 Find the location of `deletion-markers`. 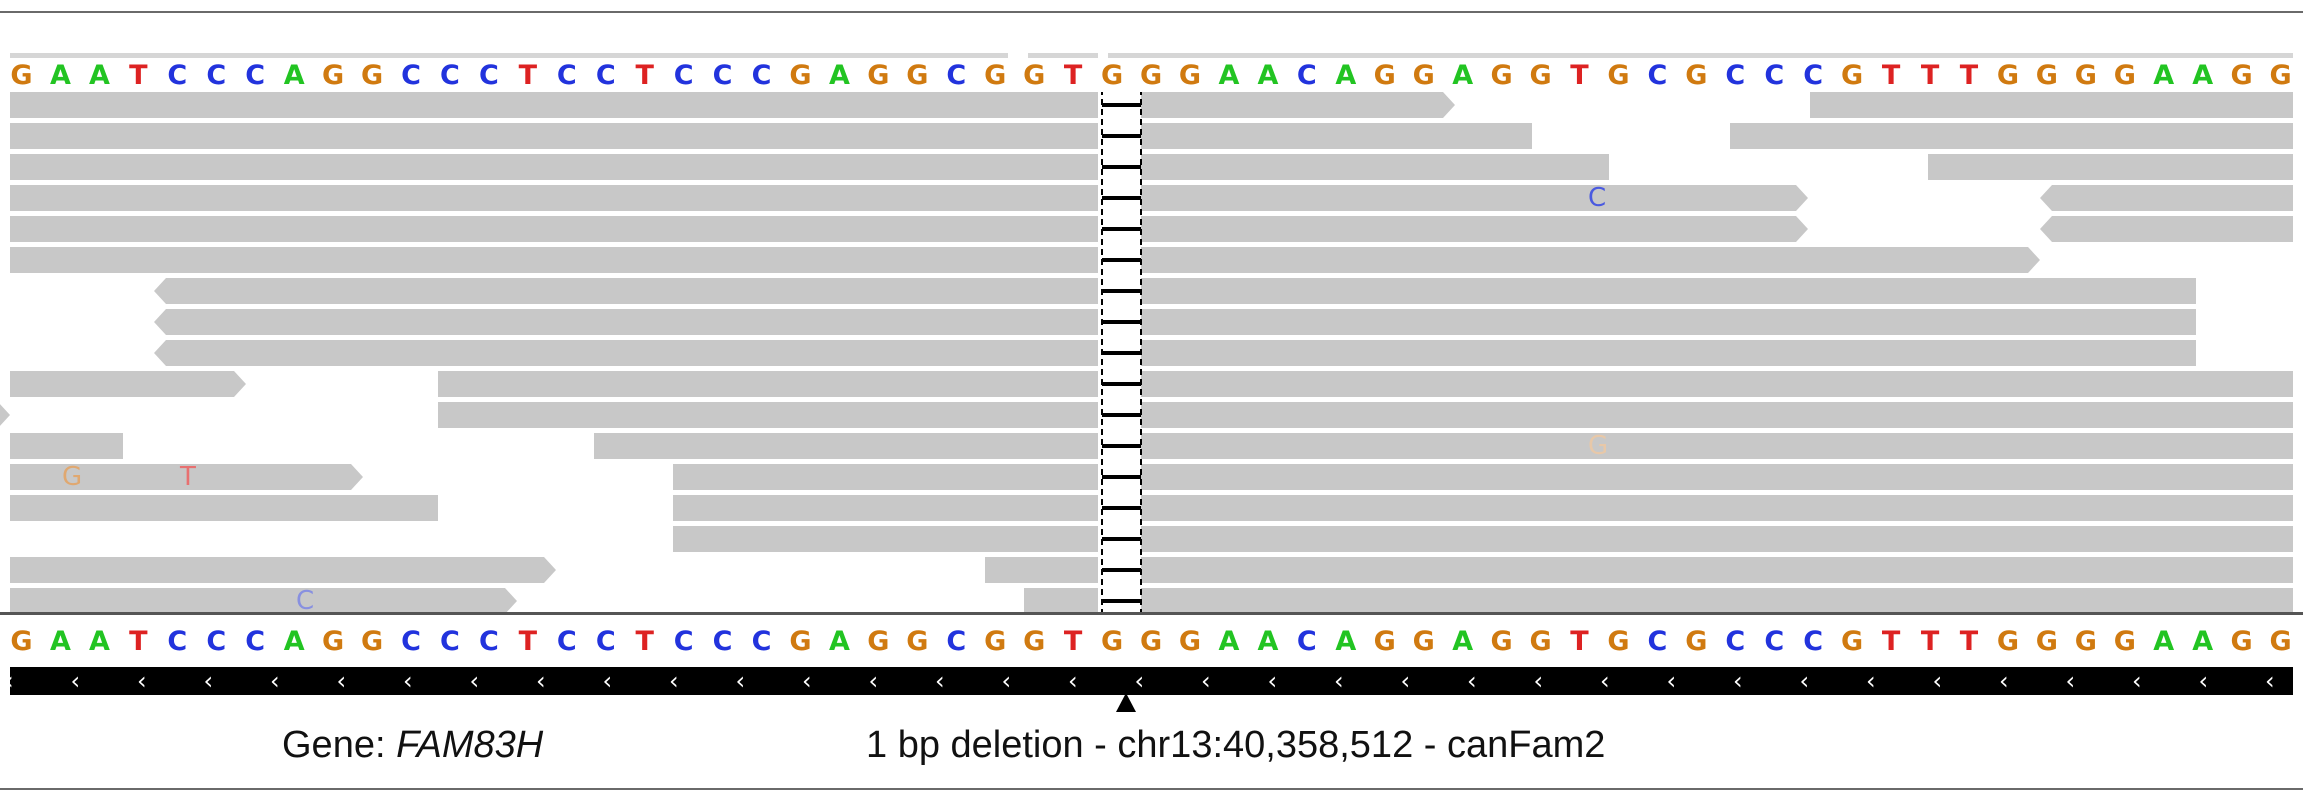

deletion-markers is located at coordinates (1121, 352).